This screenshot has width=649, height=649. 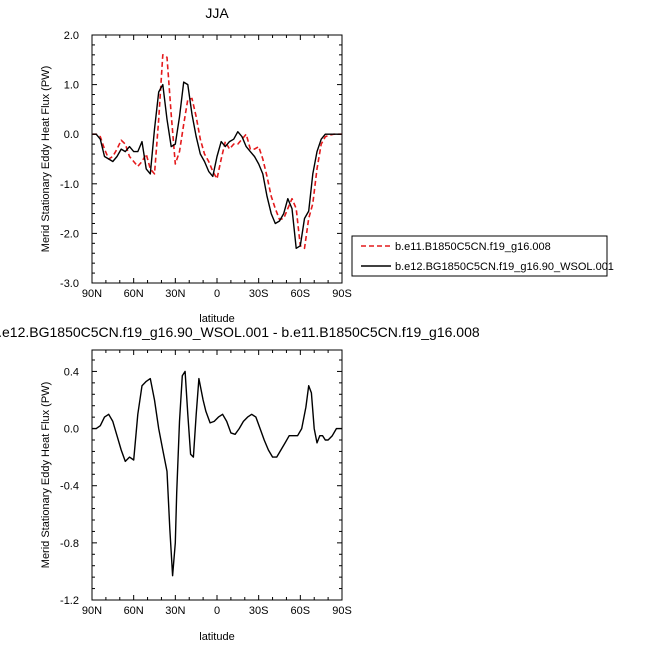 I want to click on series-bottom, so click(x=217, y=473).